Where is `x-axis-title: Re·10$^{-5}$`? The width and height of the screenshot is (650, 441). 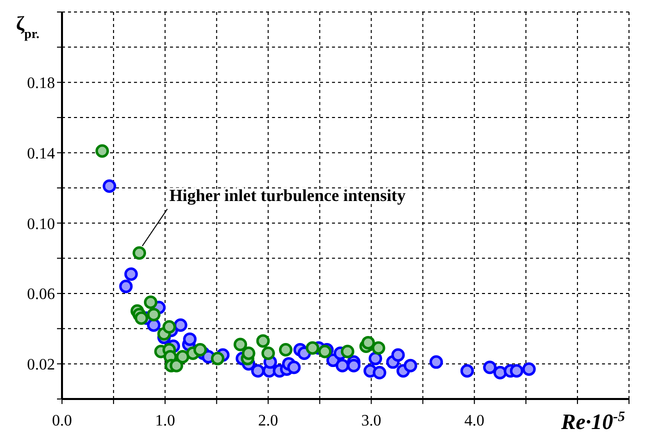 x-axis-title: Re·10$^{-5}$ is located at coordinates (592, 421).